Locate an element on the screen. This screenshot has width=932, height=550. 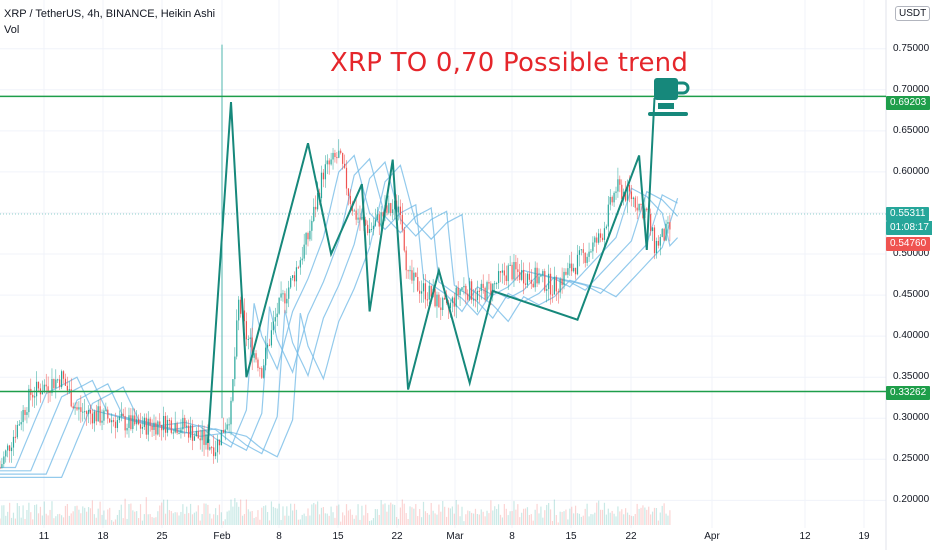
x-tick-label: 22 is located at coordinates (631, 536).